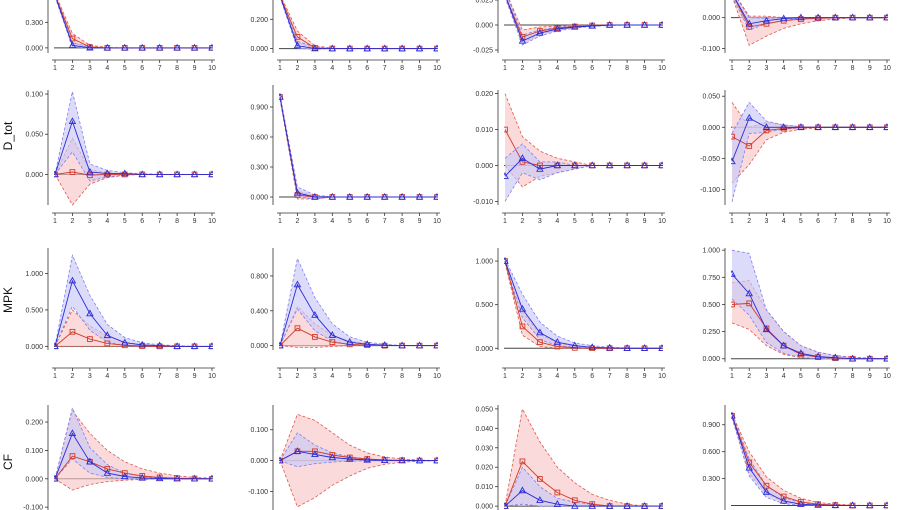  I want to click on y-tick-label: 0.025, so click(484, 2).